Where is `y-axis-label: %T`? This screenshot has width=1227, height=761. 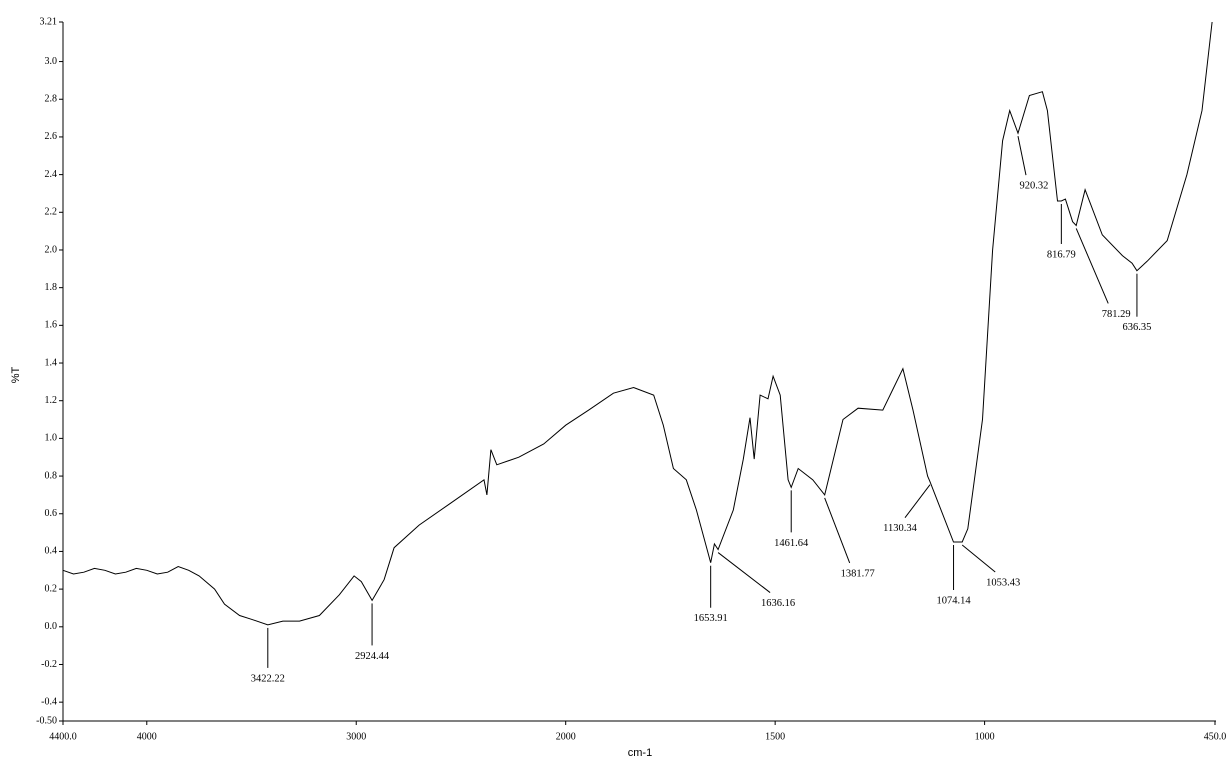 y-axis-label: %T is located at coordinates (16, 374).